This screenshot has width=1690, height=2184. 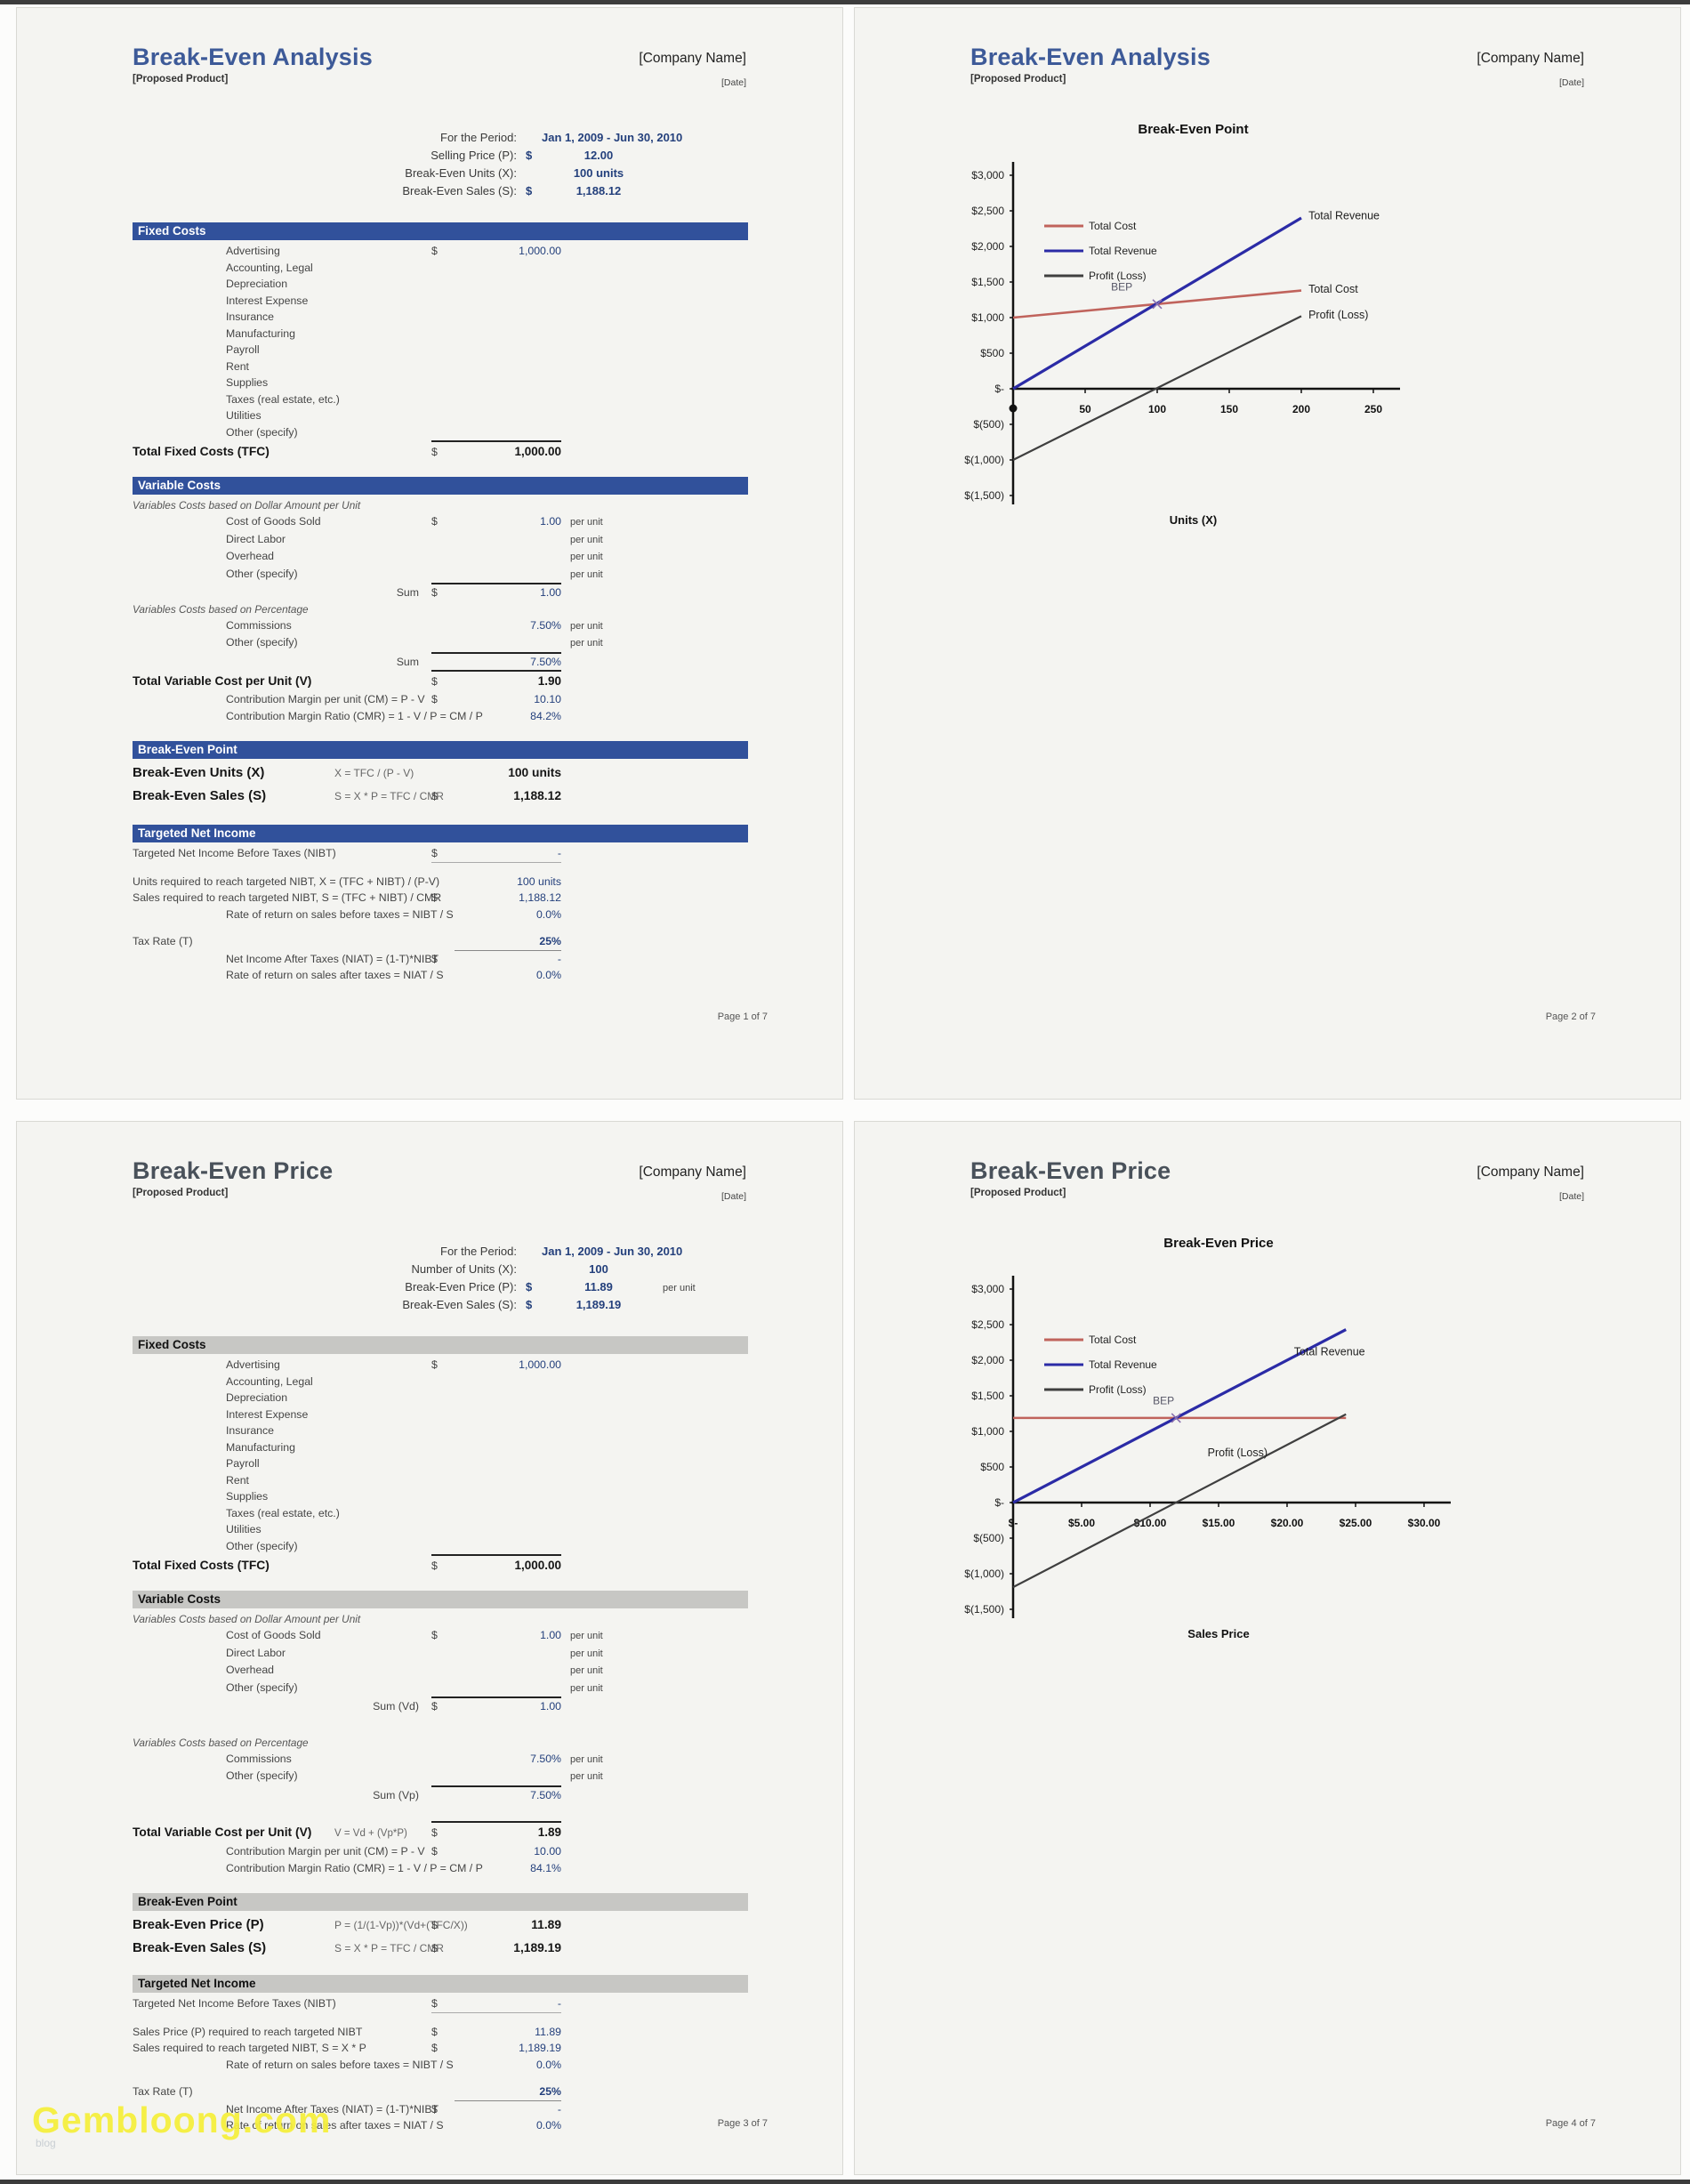 What do you see at coordinates (984, 460) in the screenshot?
I see `y-tick-label: $(1,000)` at bounding box center [984, 460].